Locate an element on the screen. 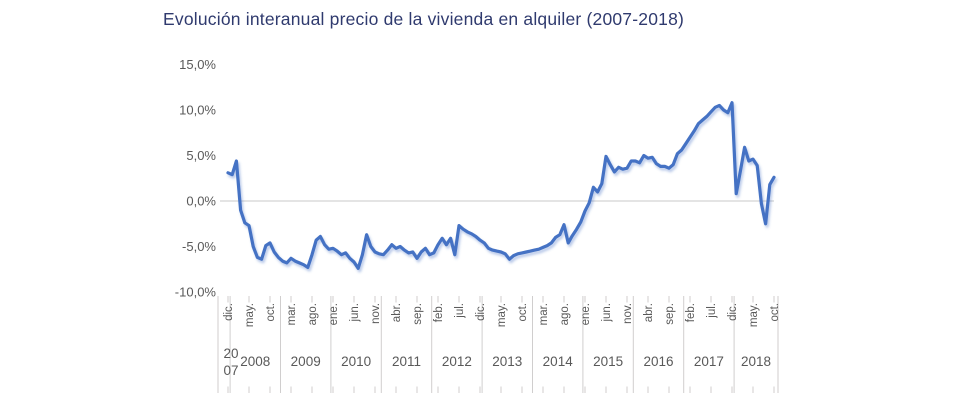 The width and height of the screenshot is (980, 402). y-tick-label: 0,0% is located at coordinates (201, 201).